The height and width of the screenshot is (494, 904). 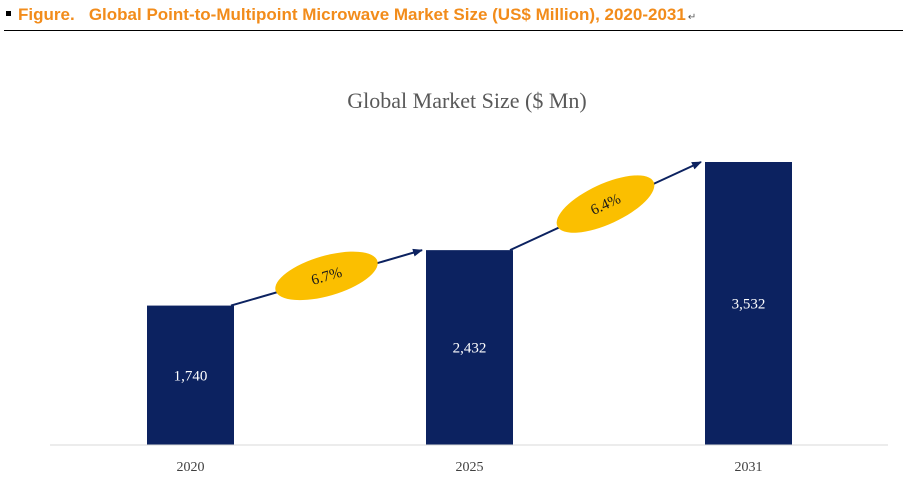 I want to click on growth-bubble-2025-2031, so click(x=605, y=204).